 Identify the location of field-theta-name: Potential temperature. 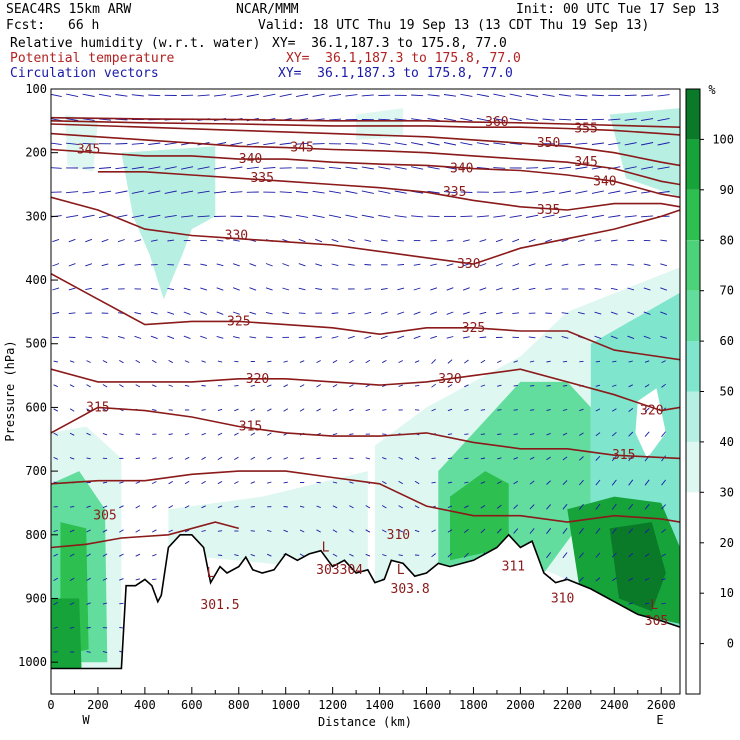
(92, 58).